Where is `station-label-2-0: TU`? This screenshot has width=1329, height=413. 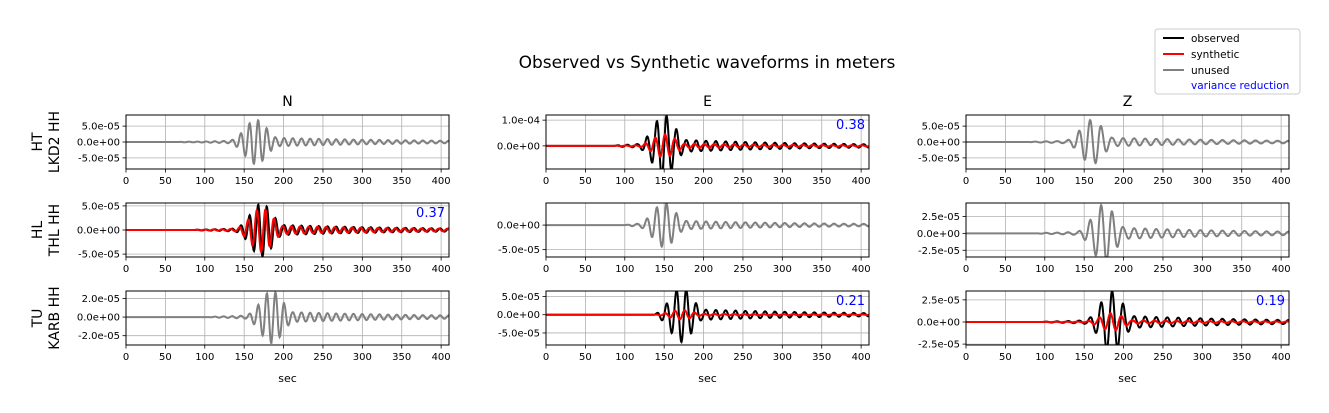 station-label-2-0: TU is located at coordinates (38, 319).